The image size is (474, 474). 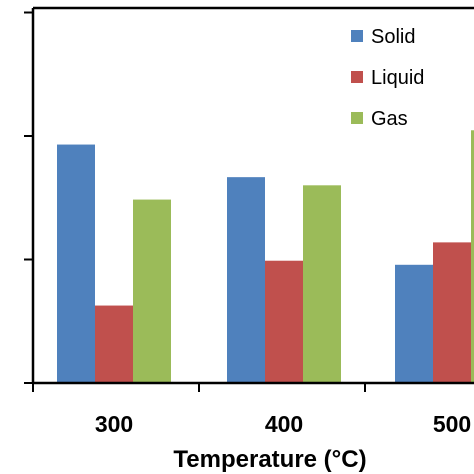 I want to click on y-ticks-group, so click(x=28, y=197).